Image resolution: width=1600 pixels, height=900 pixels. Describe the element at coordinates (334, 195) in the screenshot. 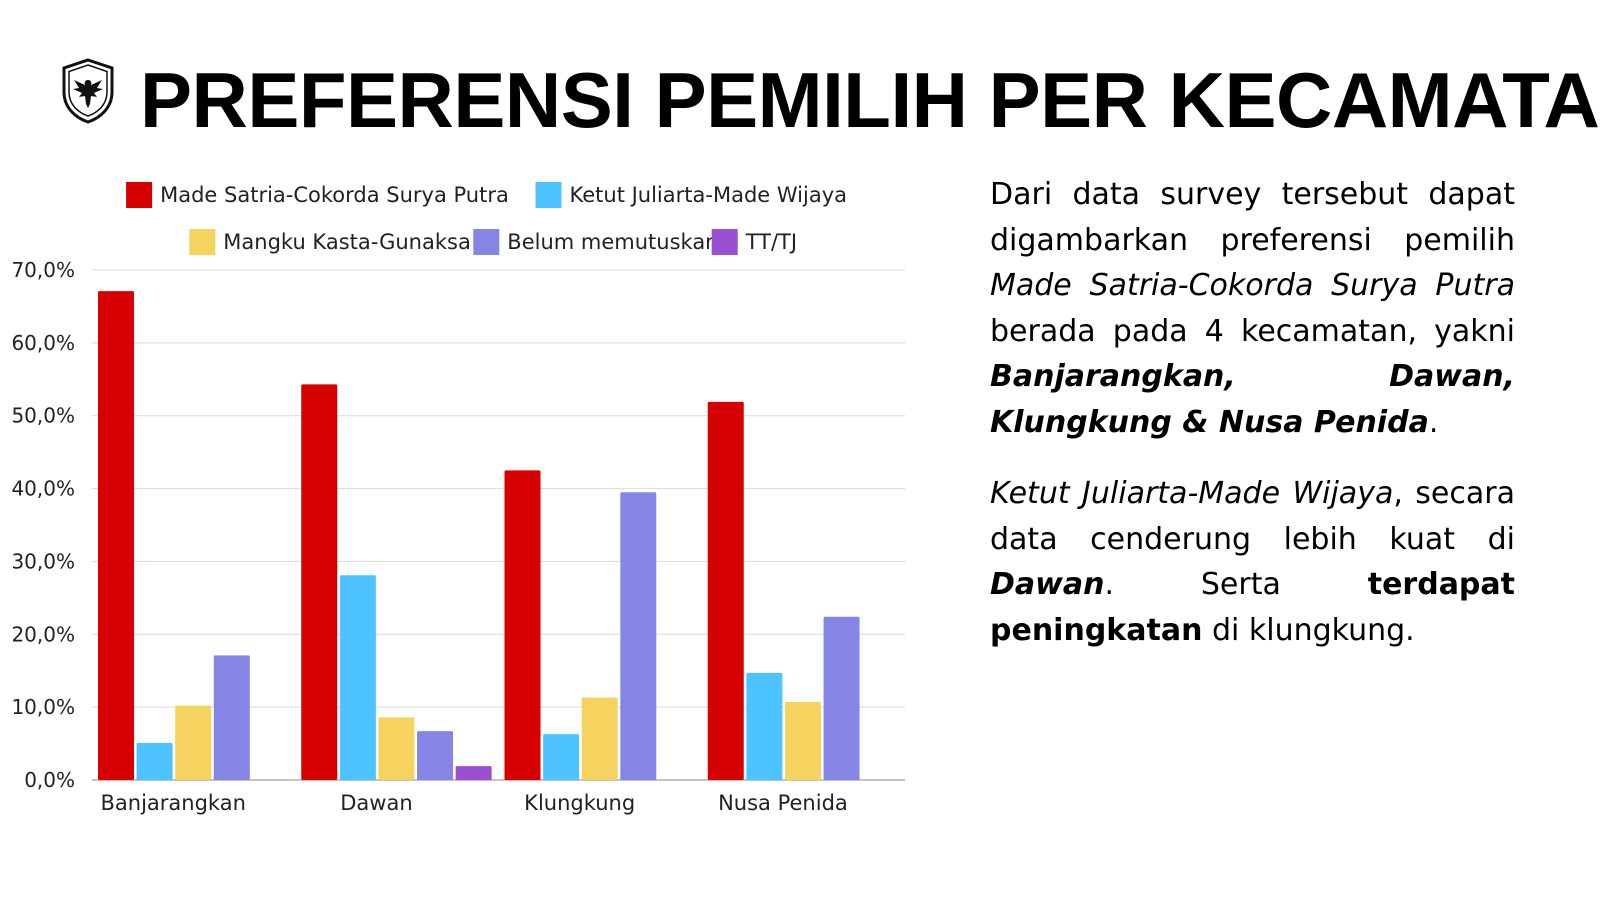

I see `legend-label: Made Satria-Cokorda Surya Putra` at that location.